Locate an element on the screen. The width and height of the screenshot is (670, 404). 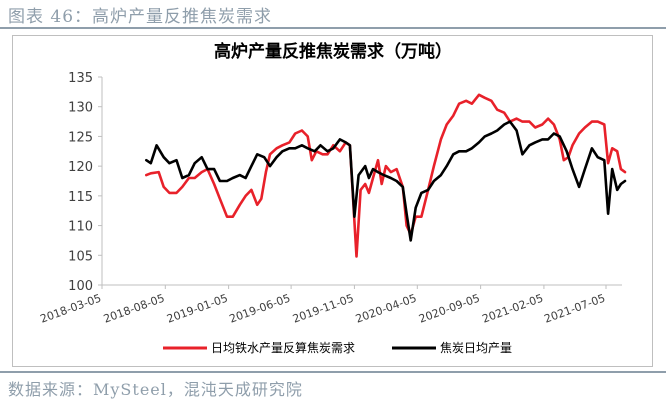
legend-label-2: 焦炭日均产量 is located at coordinates (476, 348).